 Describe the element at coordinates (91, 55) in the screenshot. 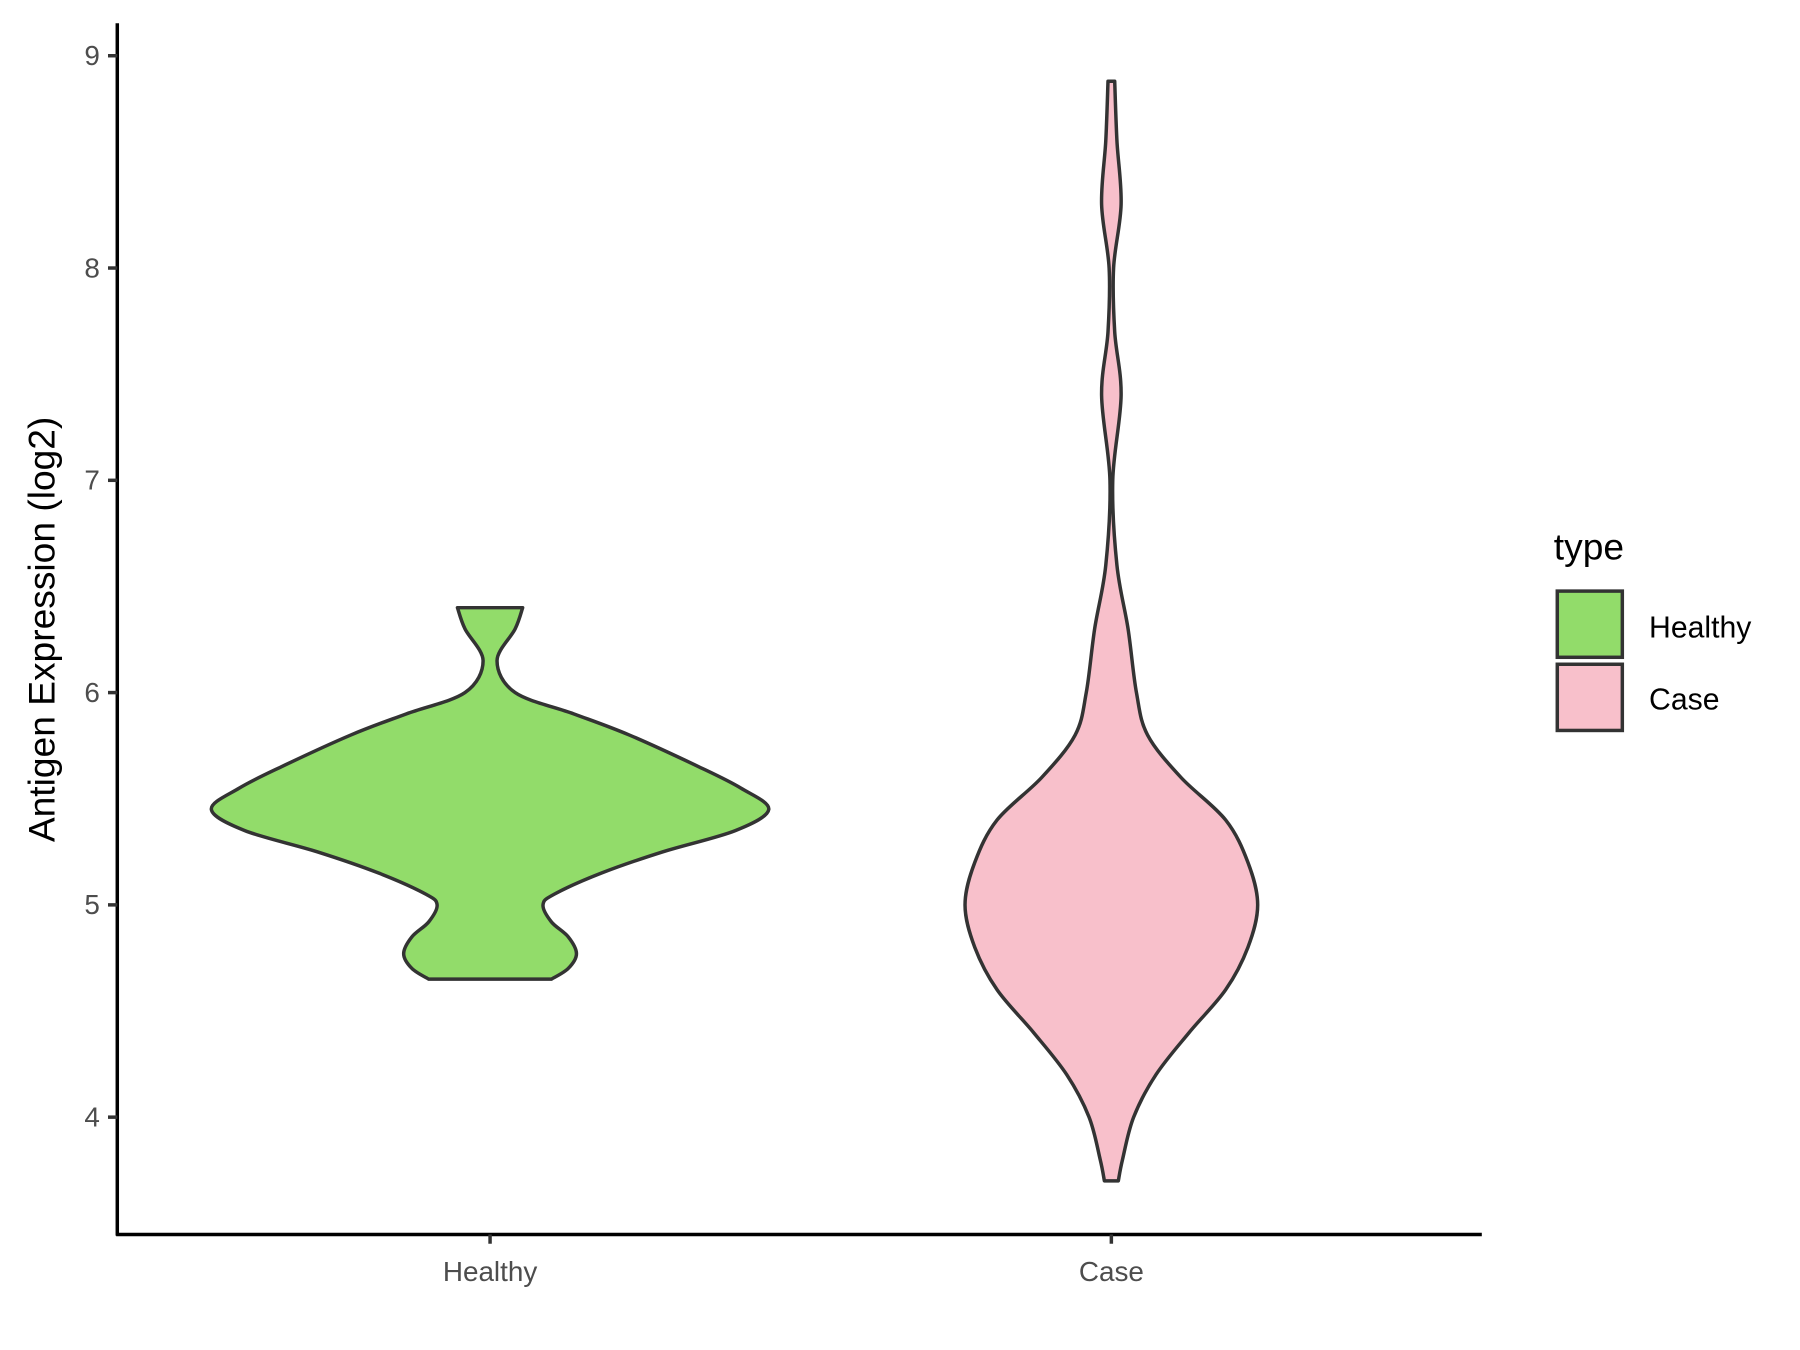

I see `y-tick-label: 9` at that location.